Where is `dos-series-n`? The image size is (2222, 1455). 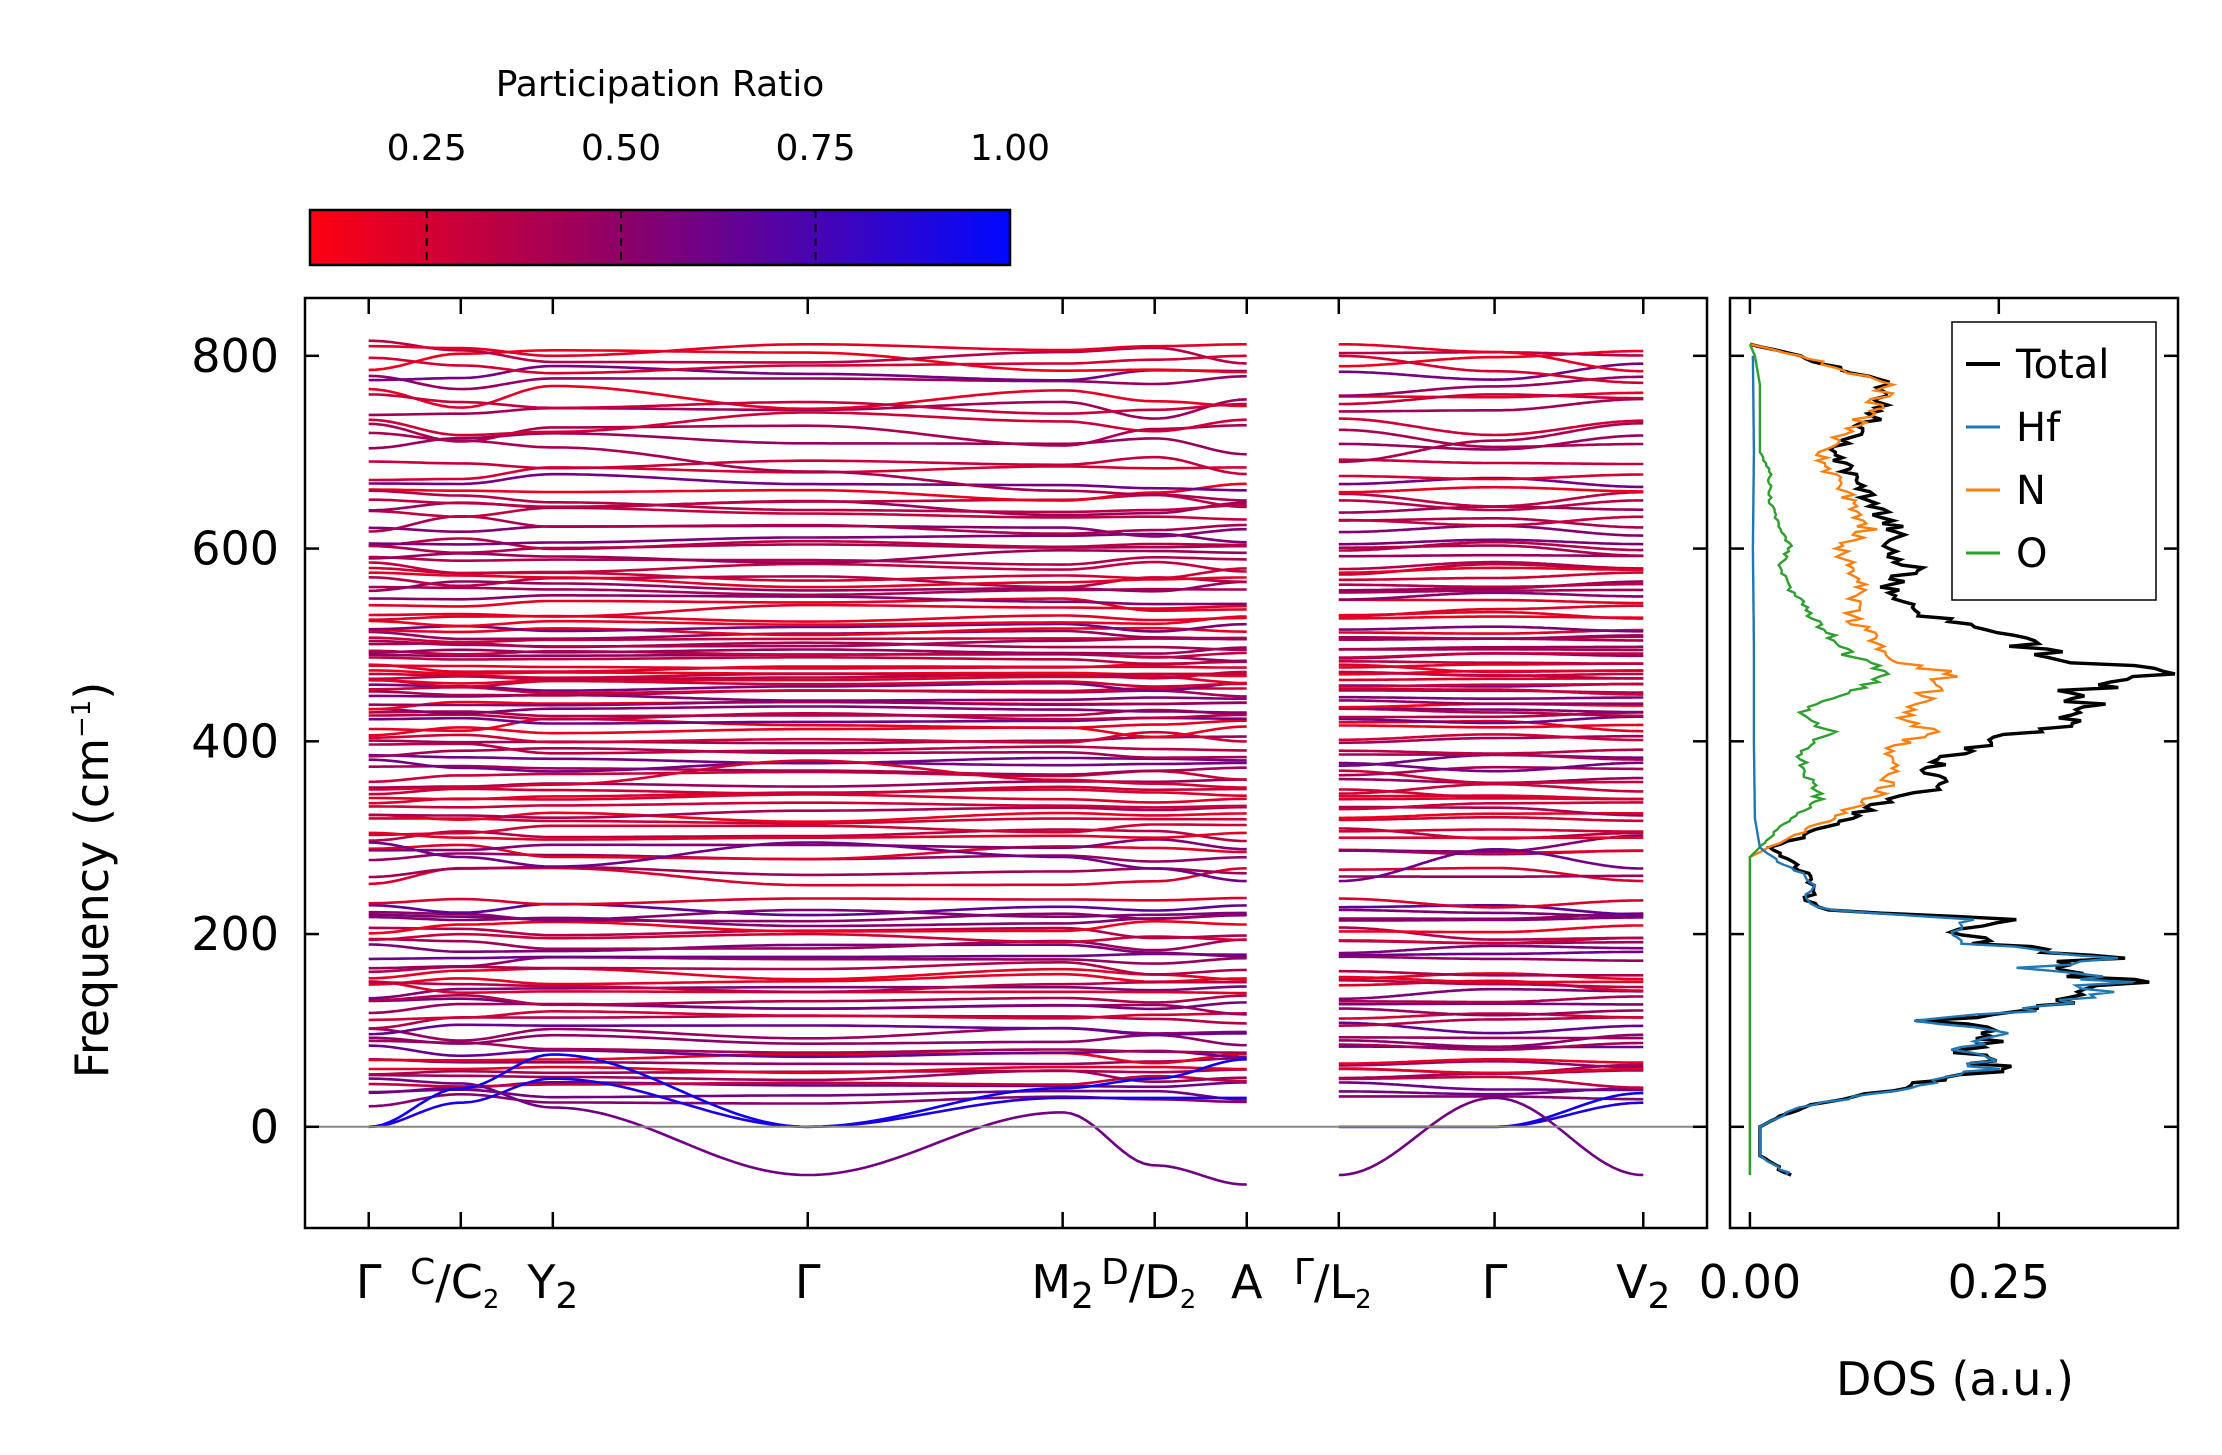
dos-series-n is located at coordinates (1853, 759).